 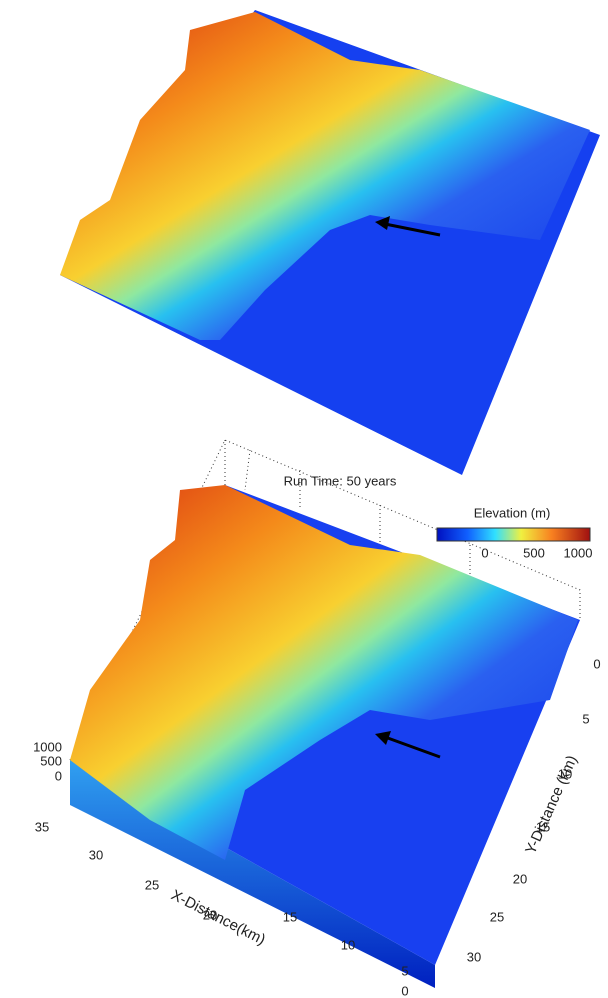 What do you see at coordinates (340, 480) in the screenshot?
I see `title: Run Time: 50 years` at bounding box center [340, 480].